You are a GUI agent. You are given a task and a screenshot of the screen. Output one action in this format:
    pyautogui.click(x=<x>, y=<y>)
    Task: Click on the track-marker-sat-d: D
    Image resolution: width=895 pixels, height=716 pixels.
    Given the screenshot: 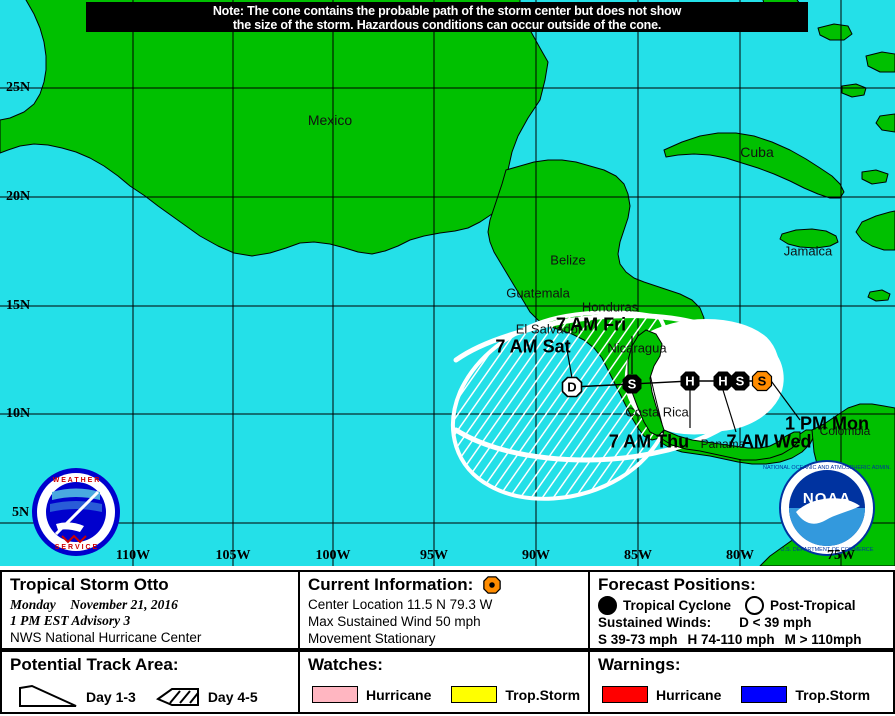 What is the action you would take?
    pyautogui.click(x=572, y=387)
    